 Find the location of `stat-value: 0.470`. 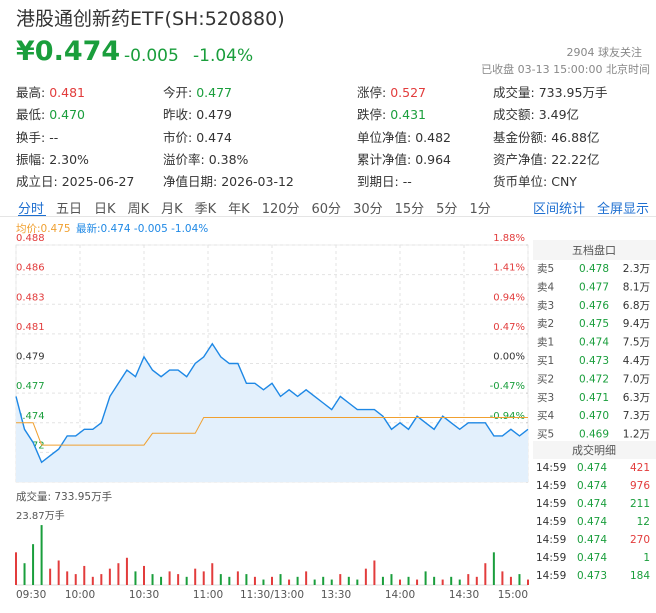

stat-value: 0.470 is located at coordinates (67, 115).